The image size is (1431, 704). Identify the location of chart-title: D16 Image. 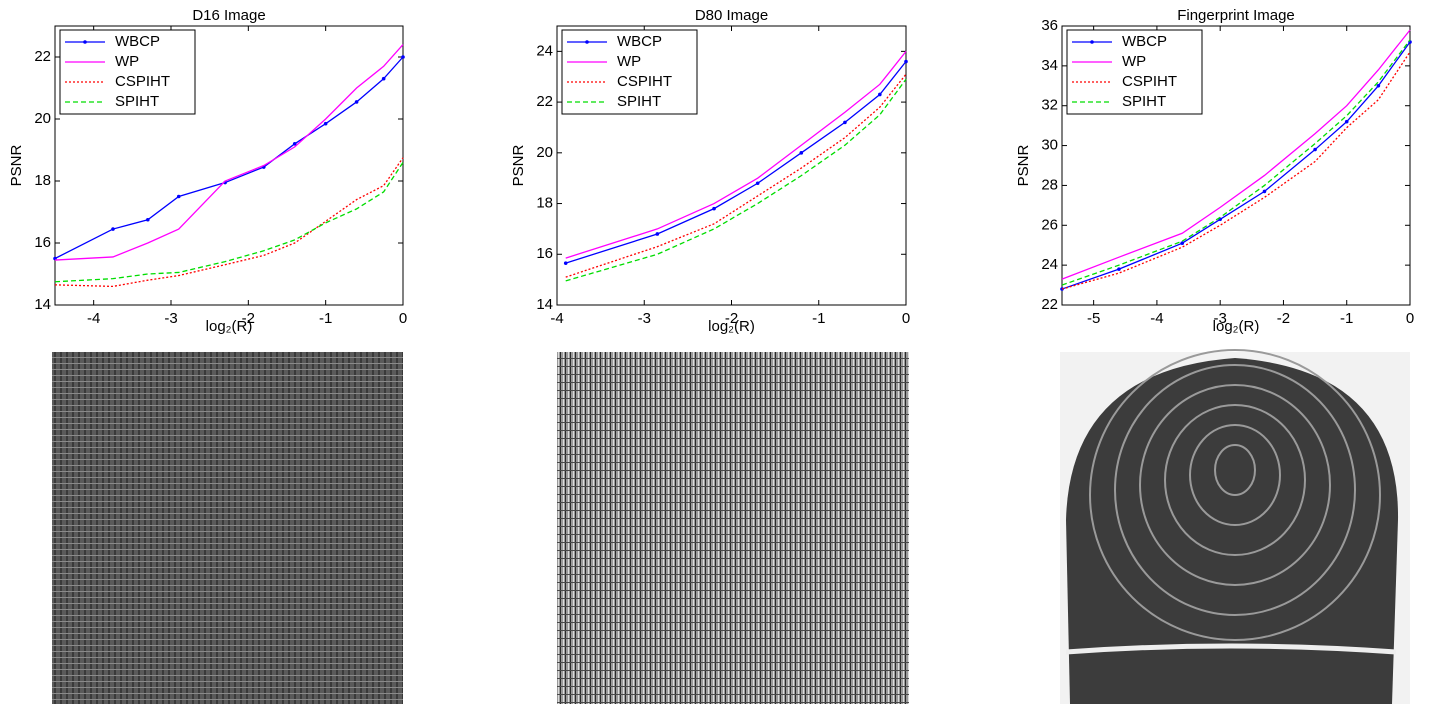
(228, 15).